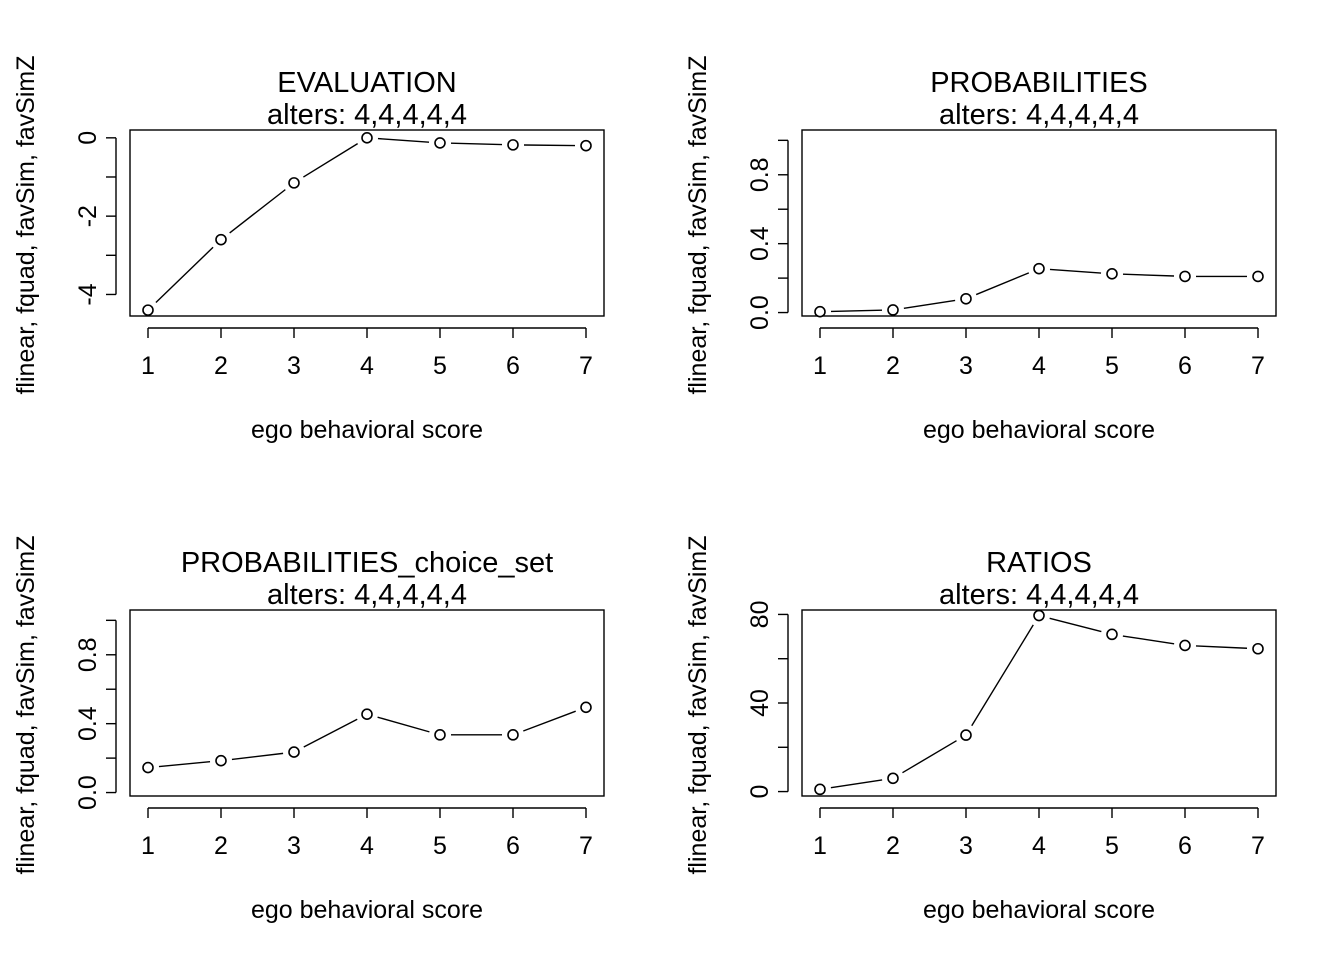  What do you see at coordinates (88, 654) in the screenshot?
I see `y-tick-label: 0.8` at bounding box center [88, 654].